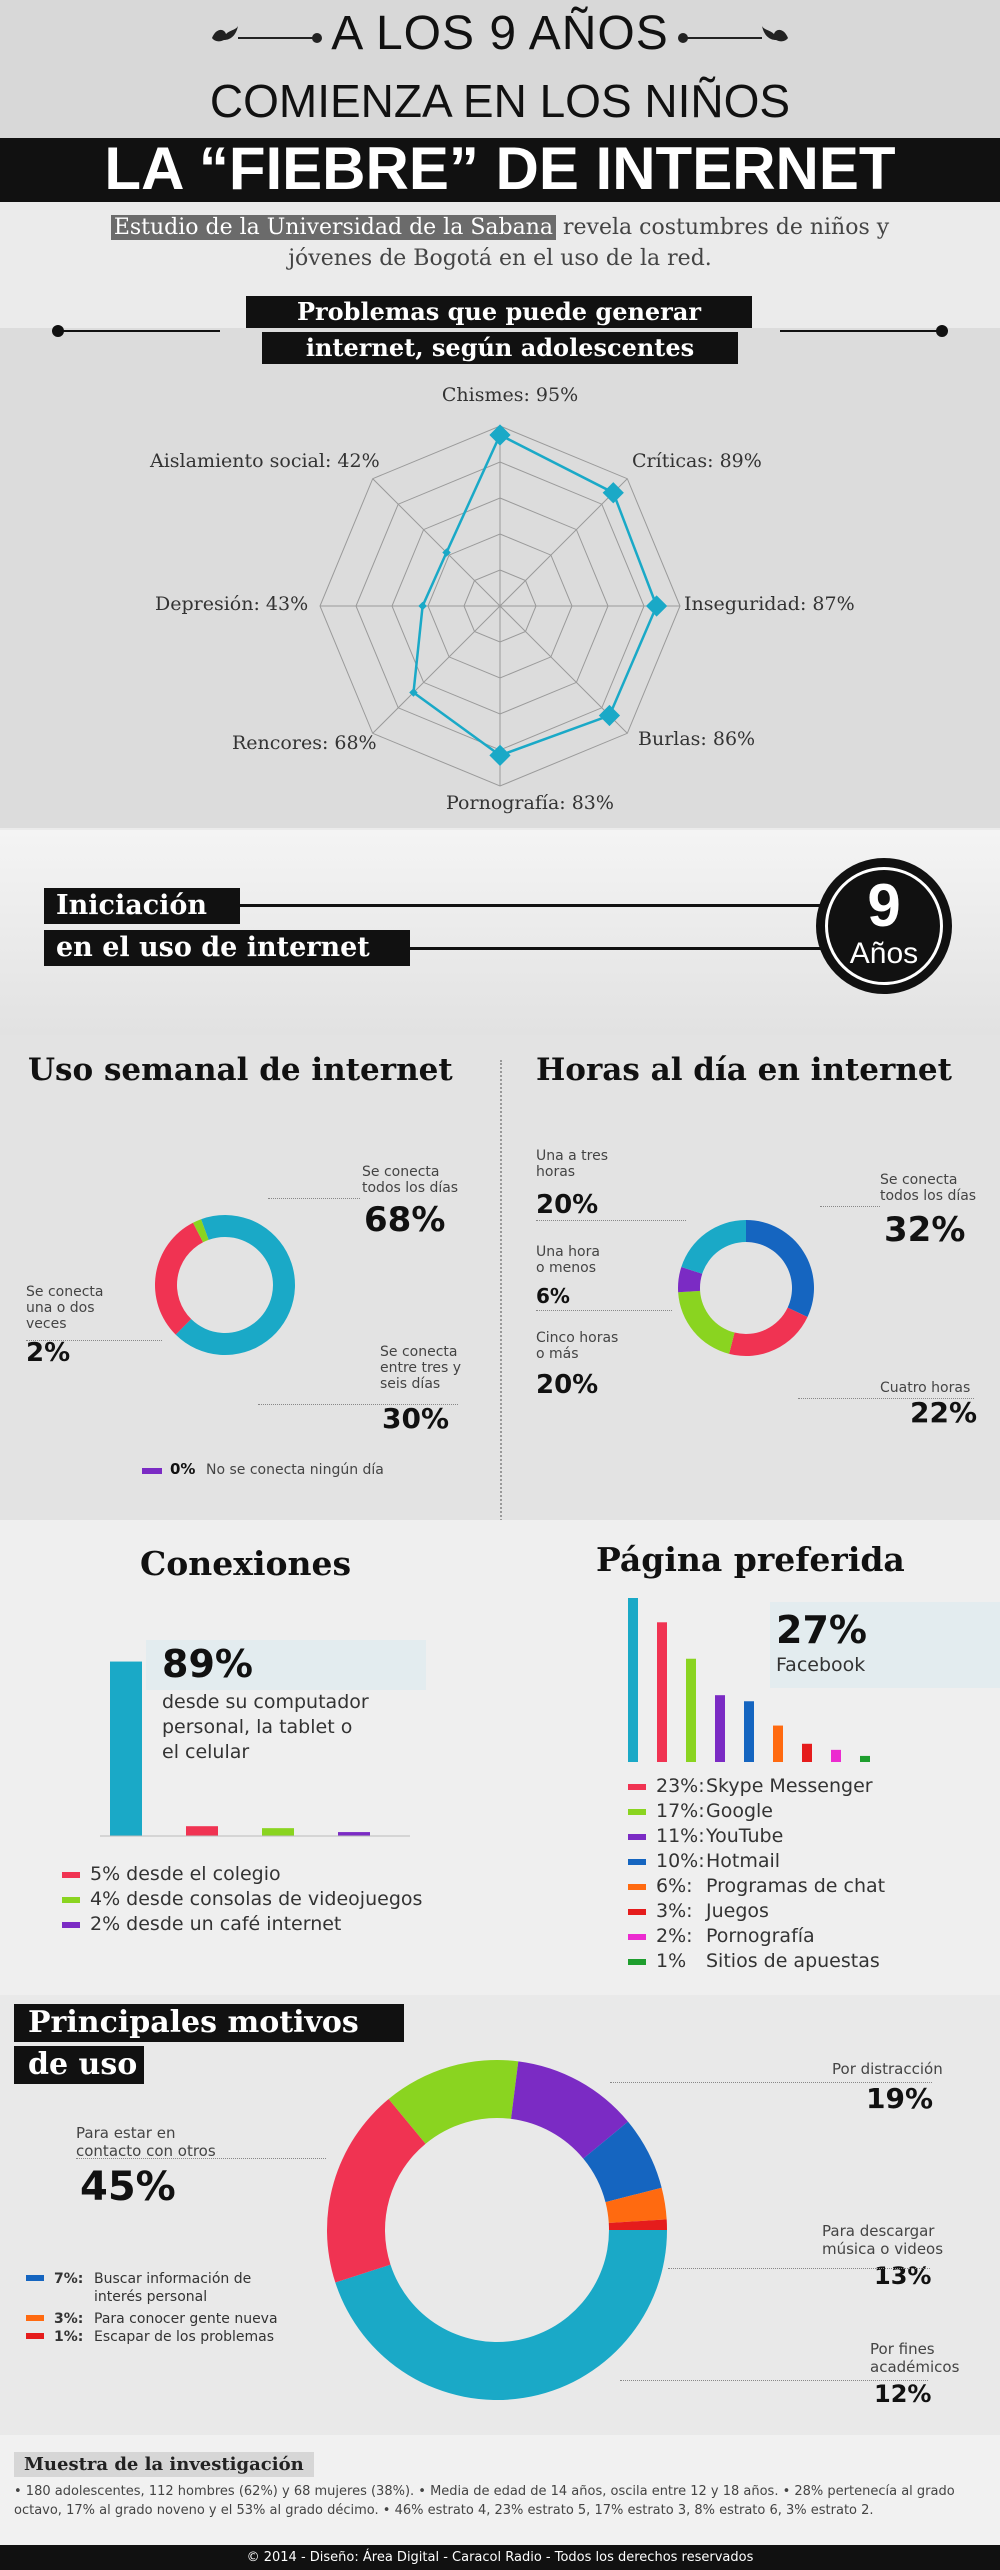 The height and width of the screenshot is (2570, 1000). I want to click on radar-label-rencores: Rencores: 68%, so click(304, 743).